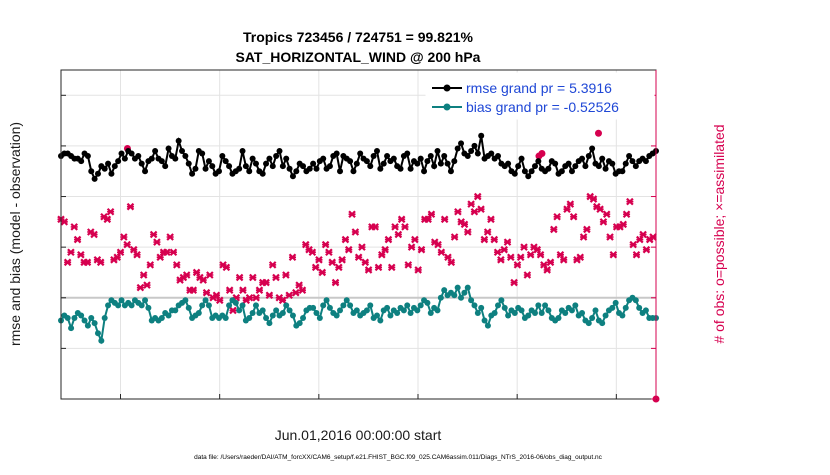 The image size is (830, 475). I want to click on legend-bias-marker, so click(447, 107).